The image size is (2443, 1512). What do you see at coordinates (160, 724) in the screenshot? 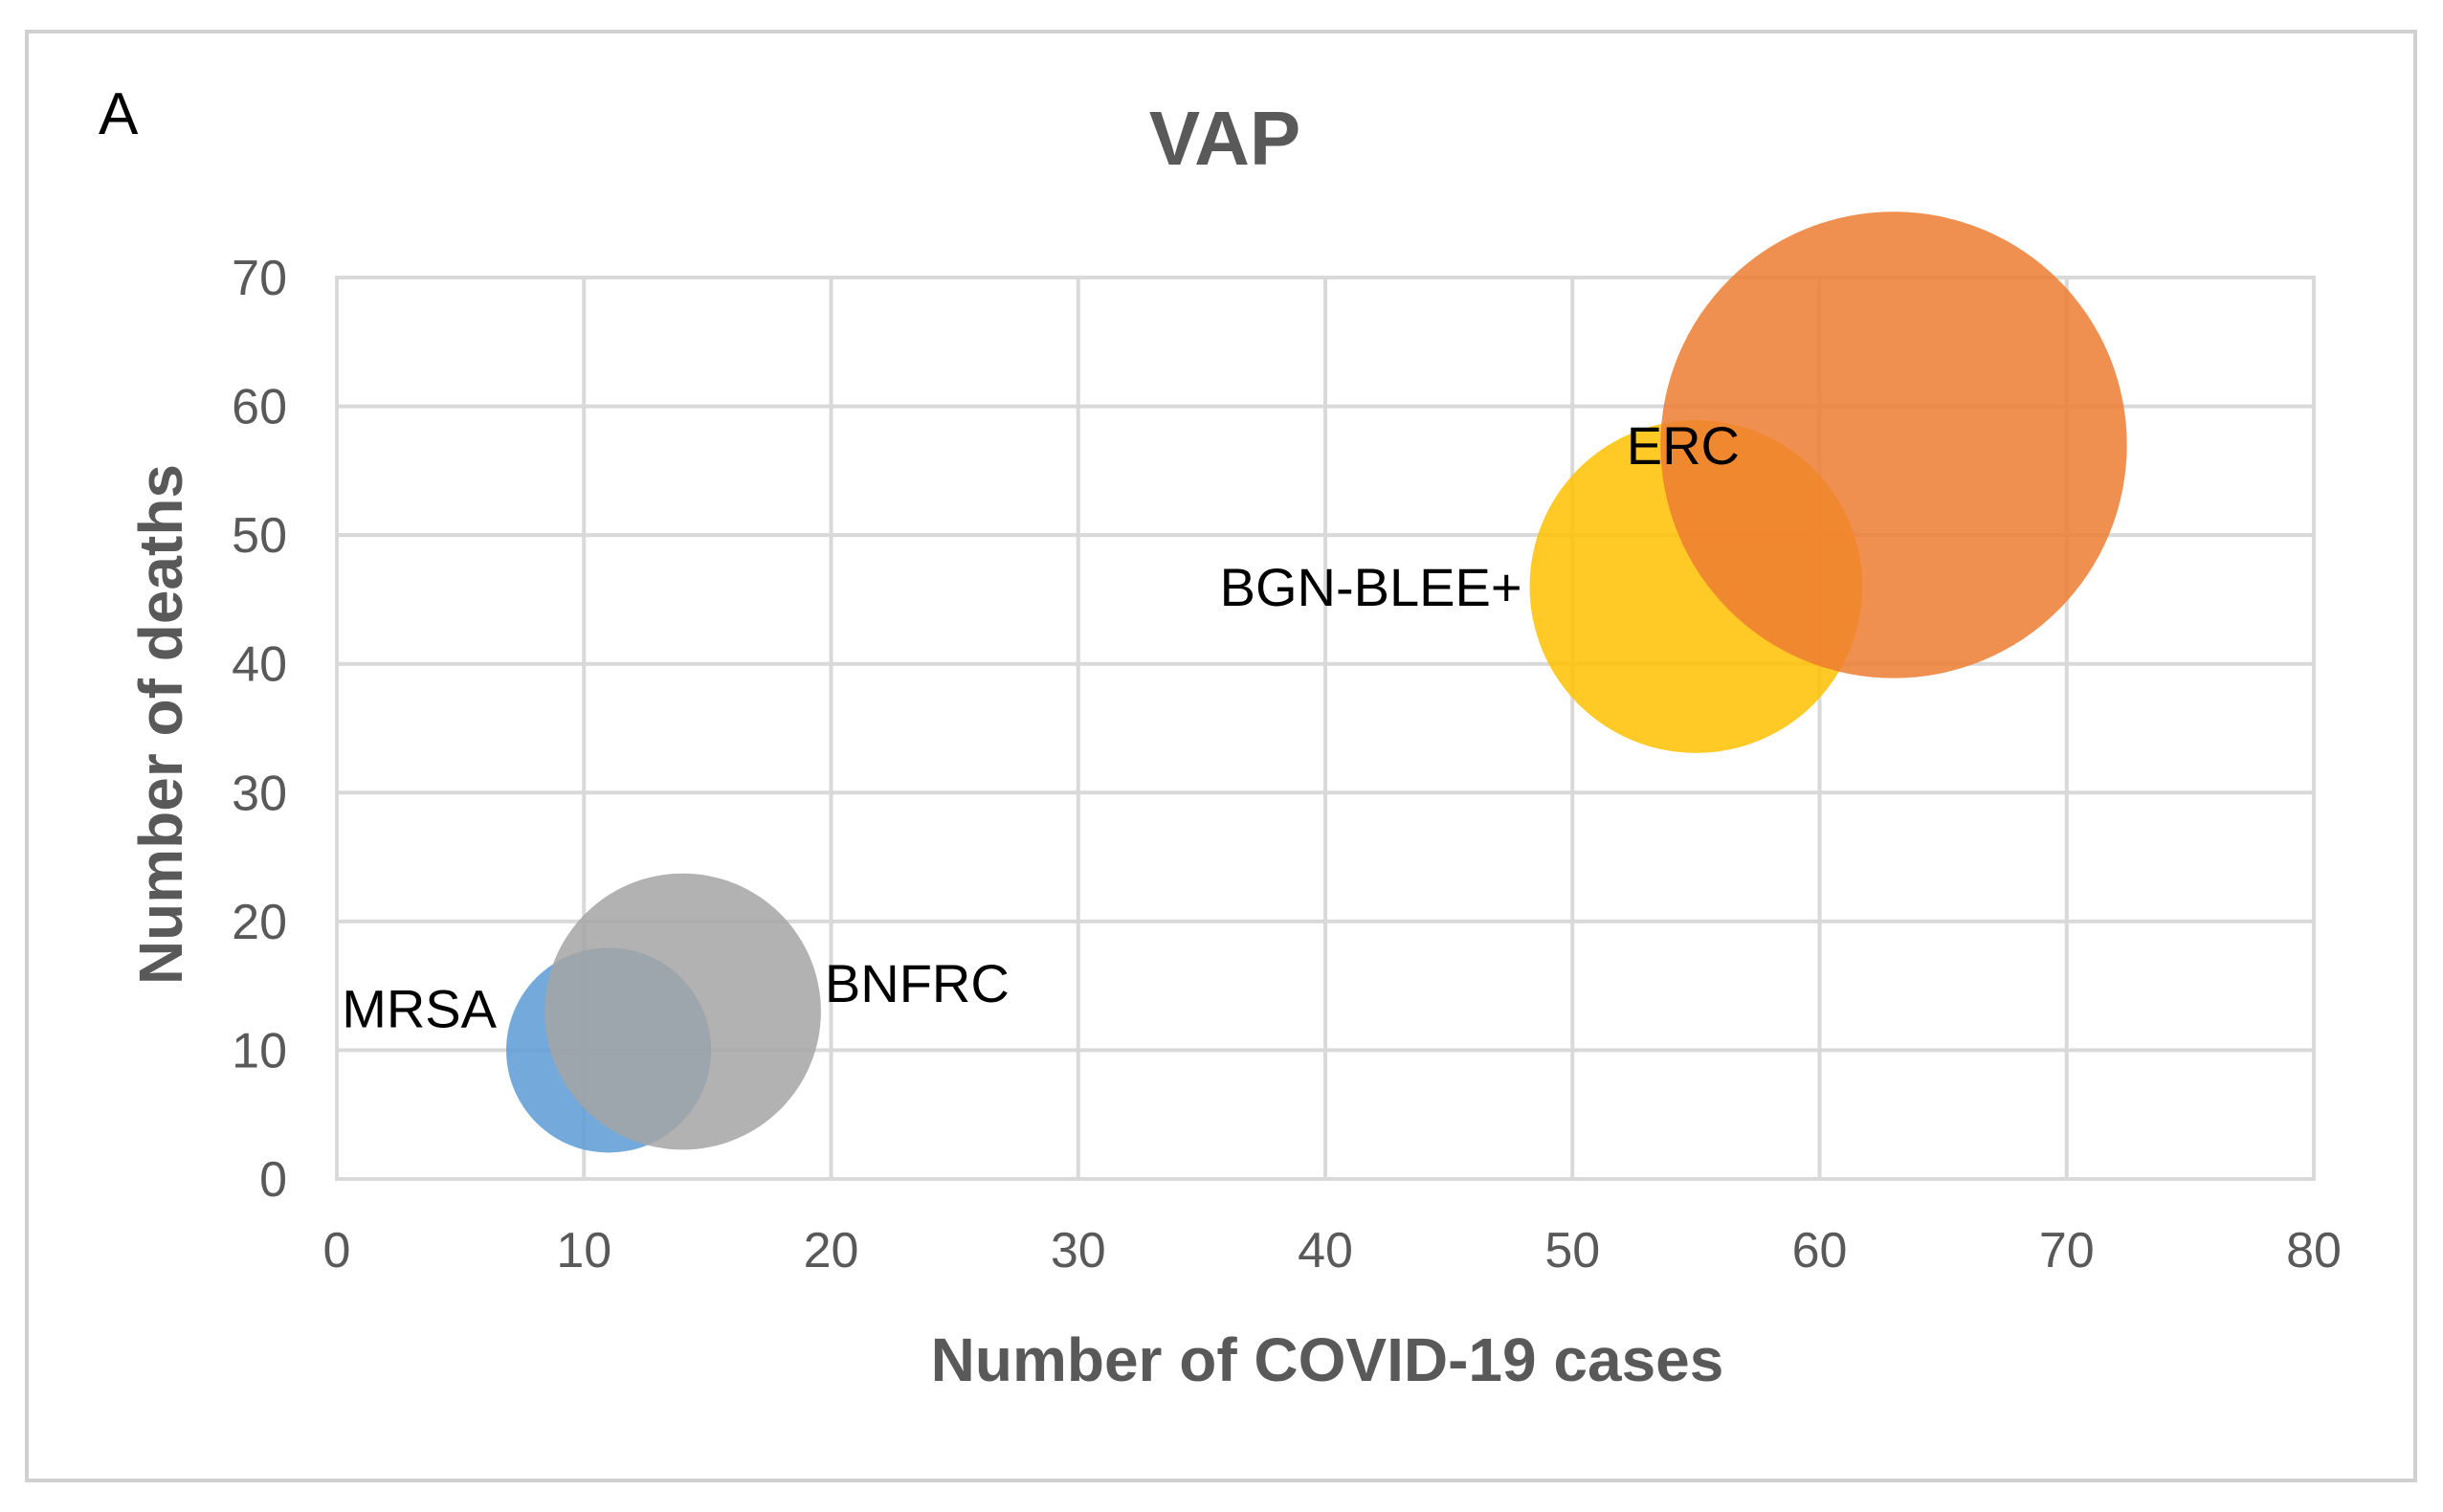
I see `y-axis-title: Number of deaths` at bounding box center [160, 724].